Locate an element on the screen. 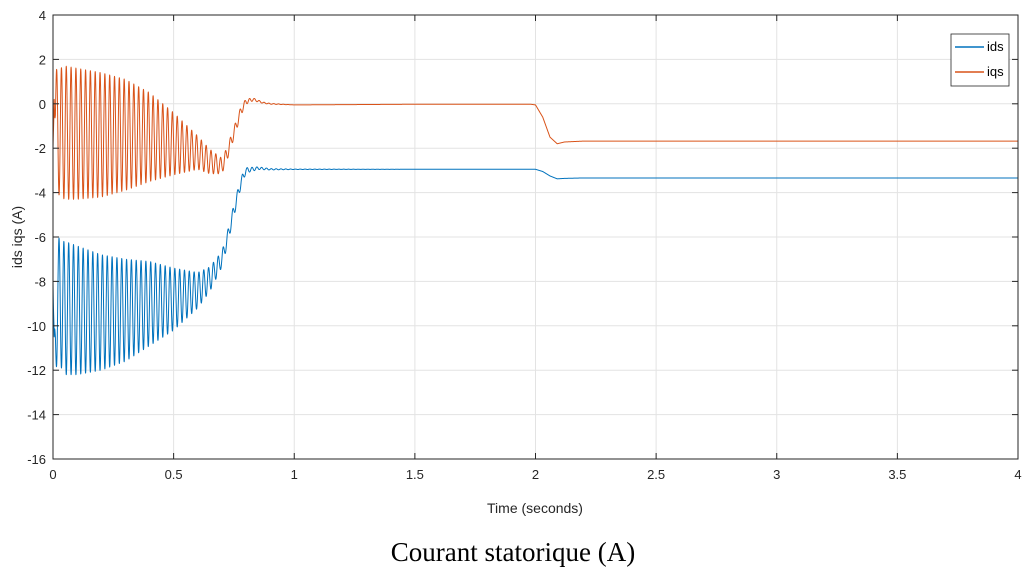 This screenshot has width=1026, height=577. x-tick-label: 3.5 is located at coordinates (897, 474).